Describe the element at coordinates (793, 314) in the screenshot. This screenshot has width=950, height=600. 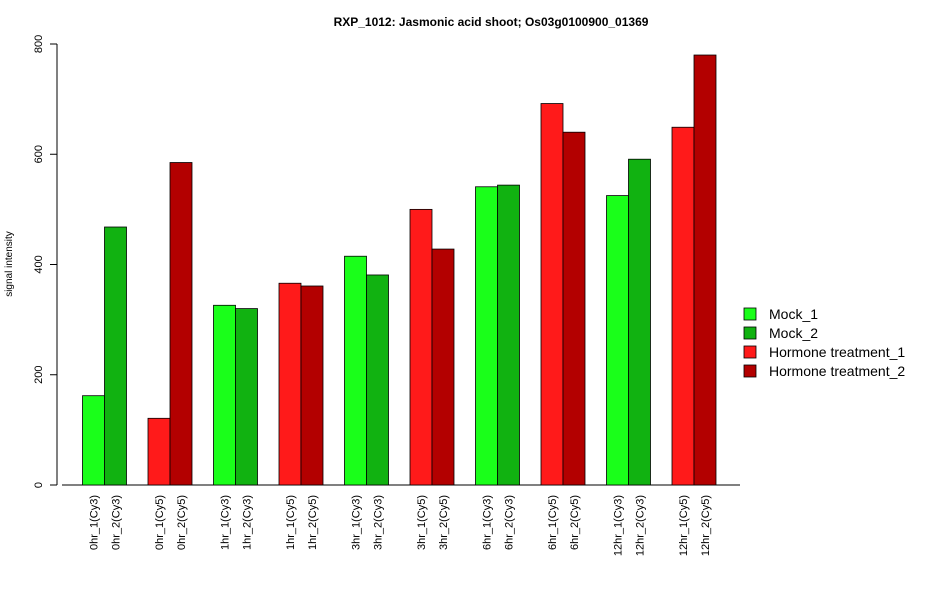
I see `legend-label: Mock_1` at that location.